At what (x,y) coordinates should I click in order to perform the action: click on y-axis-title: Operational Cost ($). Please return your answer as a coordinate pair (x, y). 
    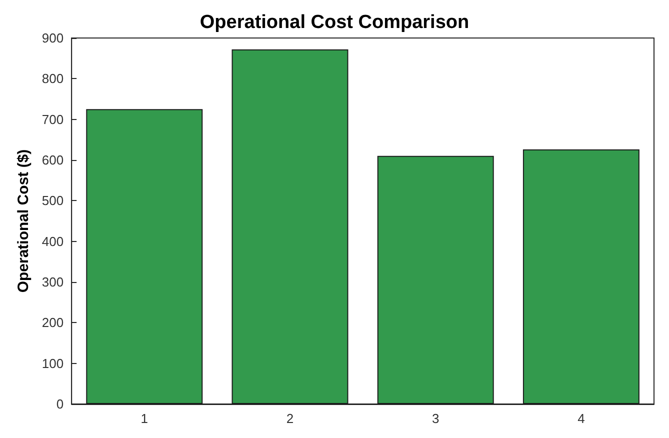
    Looking at the image, I should click on (23, 221).